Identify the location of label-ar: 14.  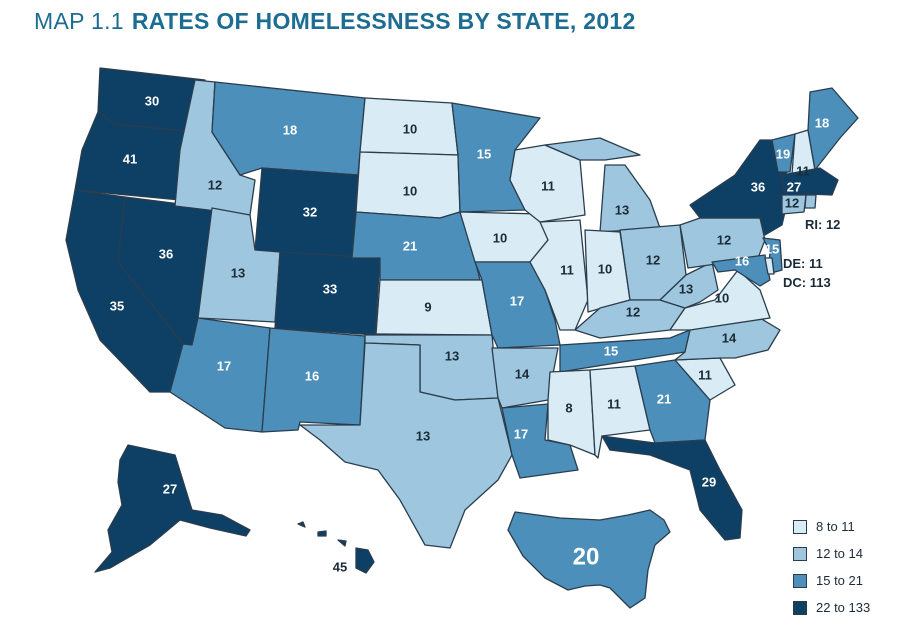
(522, 373).